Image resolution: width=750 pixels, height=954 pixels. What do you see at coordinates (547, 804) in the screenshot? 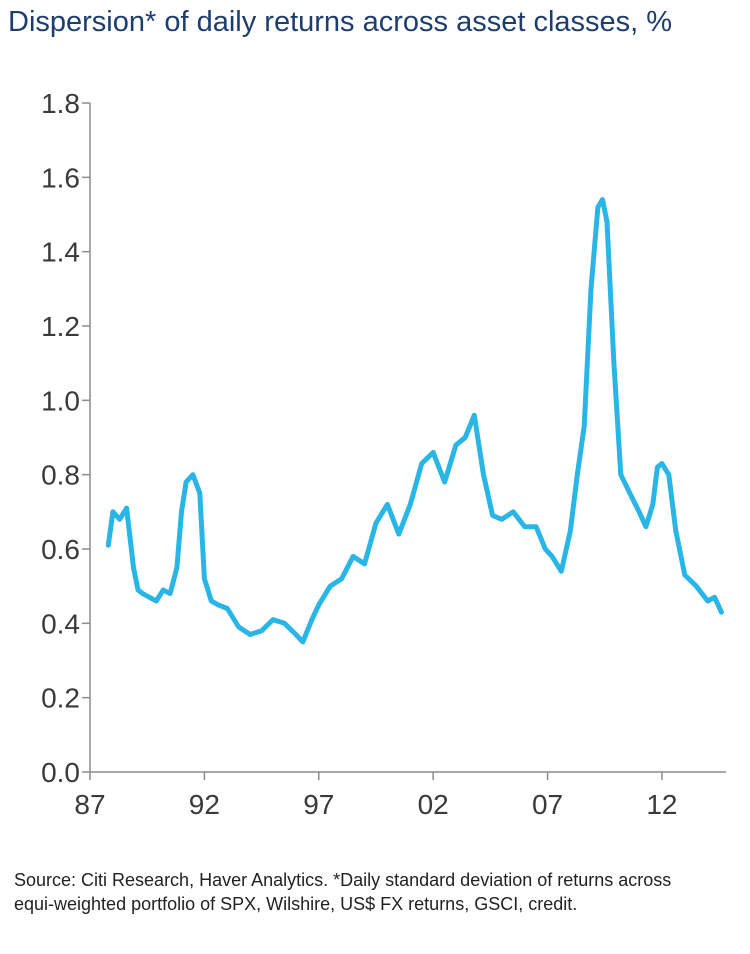
I see `x-tick-label: 07` at bounding box center [547, 804].